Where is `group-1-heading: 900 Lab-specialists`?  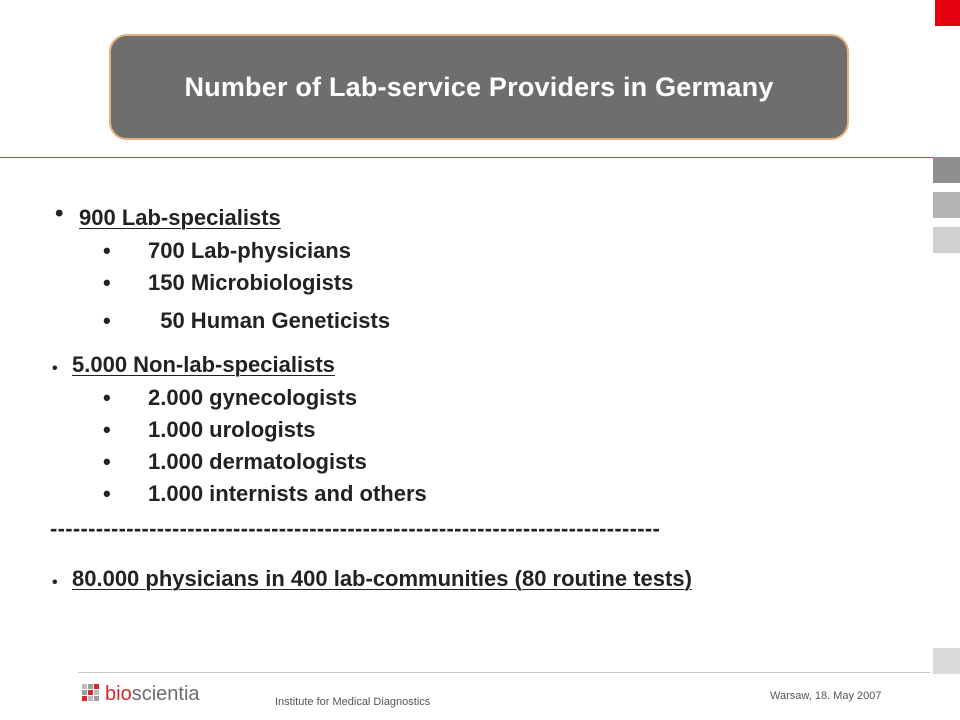 group-1-heading: 900 Lab-specialists is located at coordinates (180, 217).